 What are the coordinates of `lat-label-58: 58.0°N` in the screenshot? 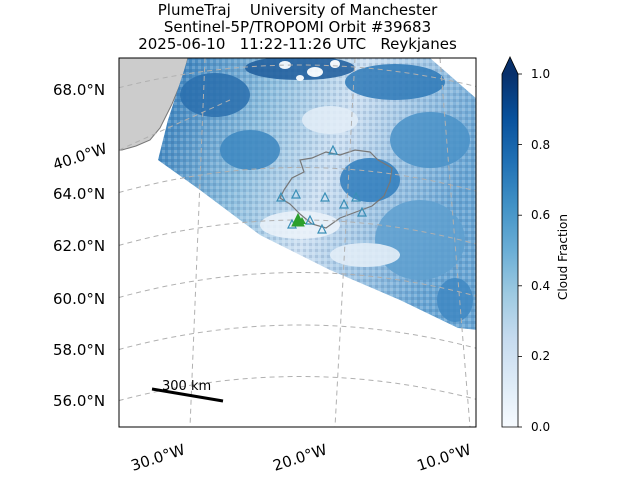 It's located at (79, 350).